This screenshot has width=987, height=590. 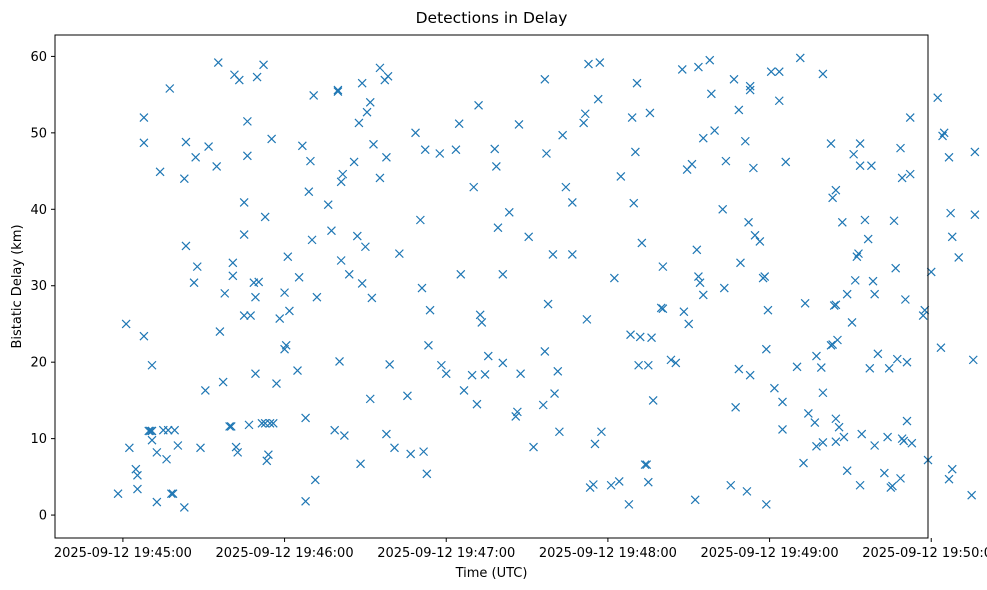 What do you see at coordinates (38, 210) in the screenshot?
I see `y-tick-label: 40` at bounding box center [38, 210].